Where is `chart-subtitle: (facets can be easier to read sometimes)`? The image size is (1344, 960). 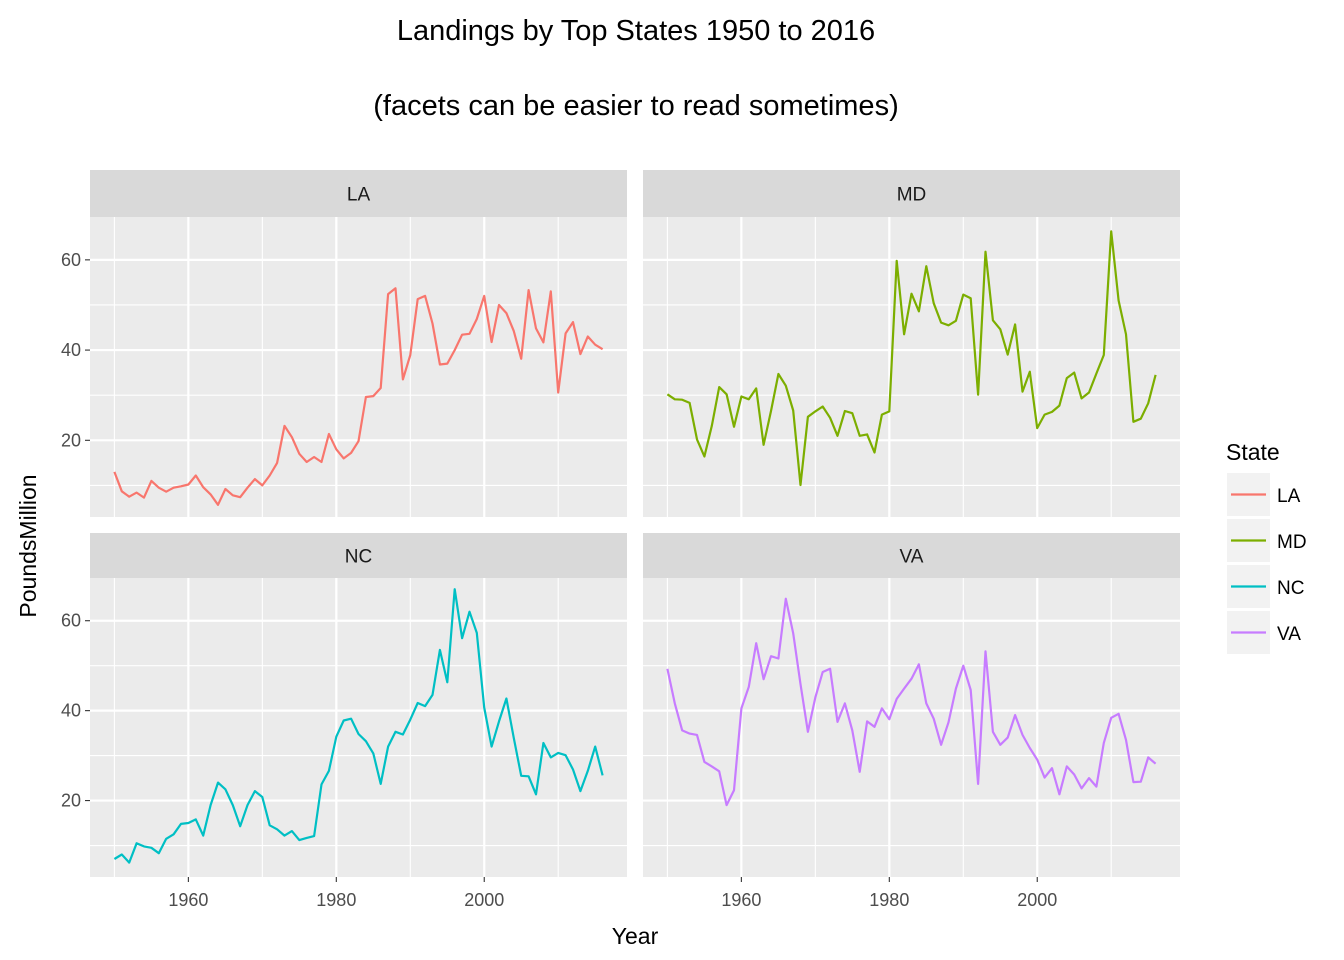
chart-subtitle: (facets can be easier to read sometimes) is located at coordinates (635, 106).